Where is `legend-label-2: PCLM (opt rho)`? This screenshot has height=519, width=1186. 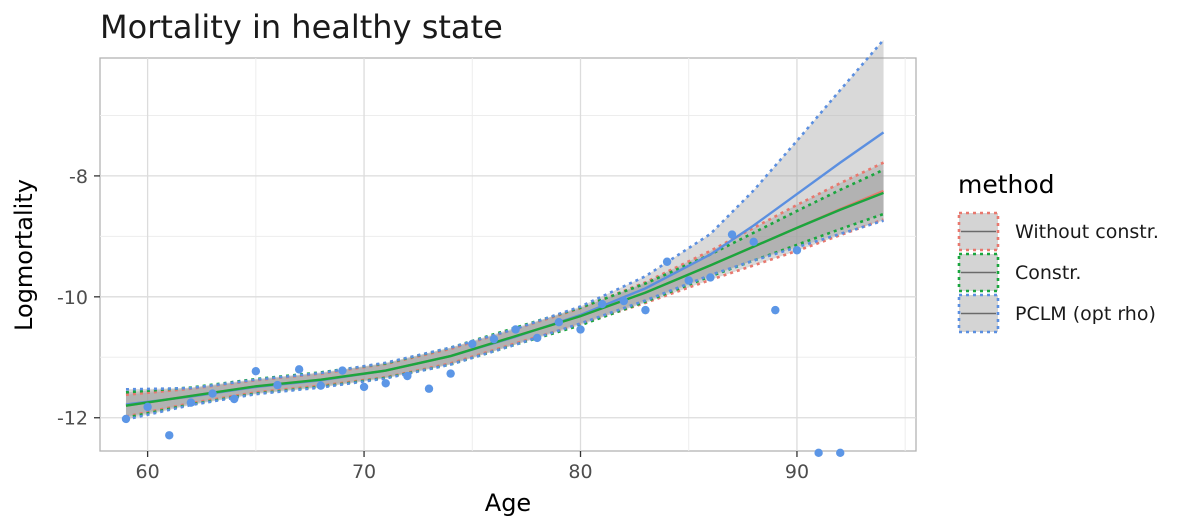 legend-label-2: PCLM (opt rho) is located at coordinates (1085, 314).